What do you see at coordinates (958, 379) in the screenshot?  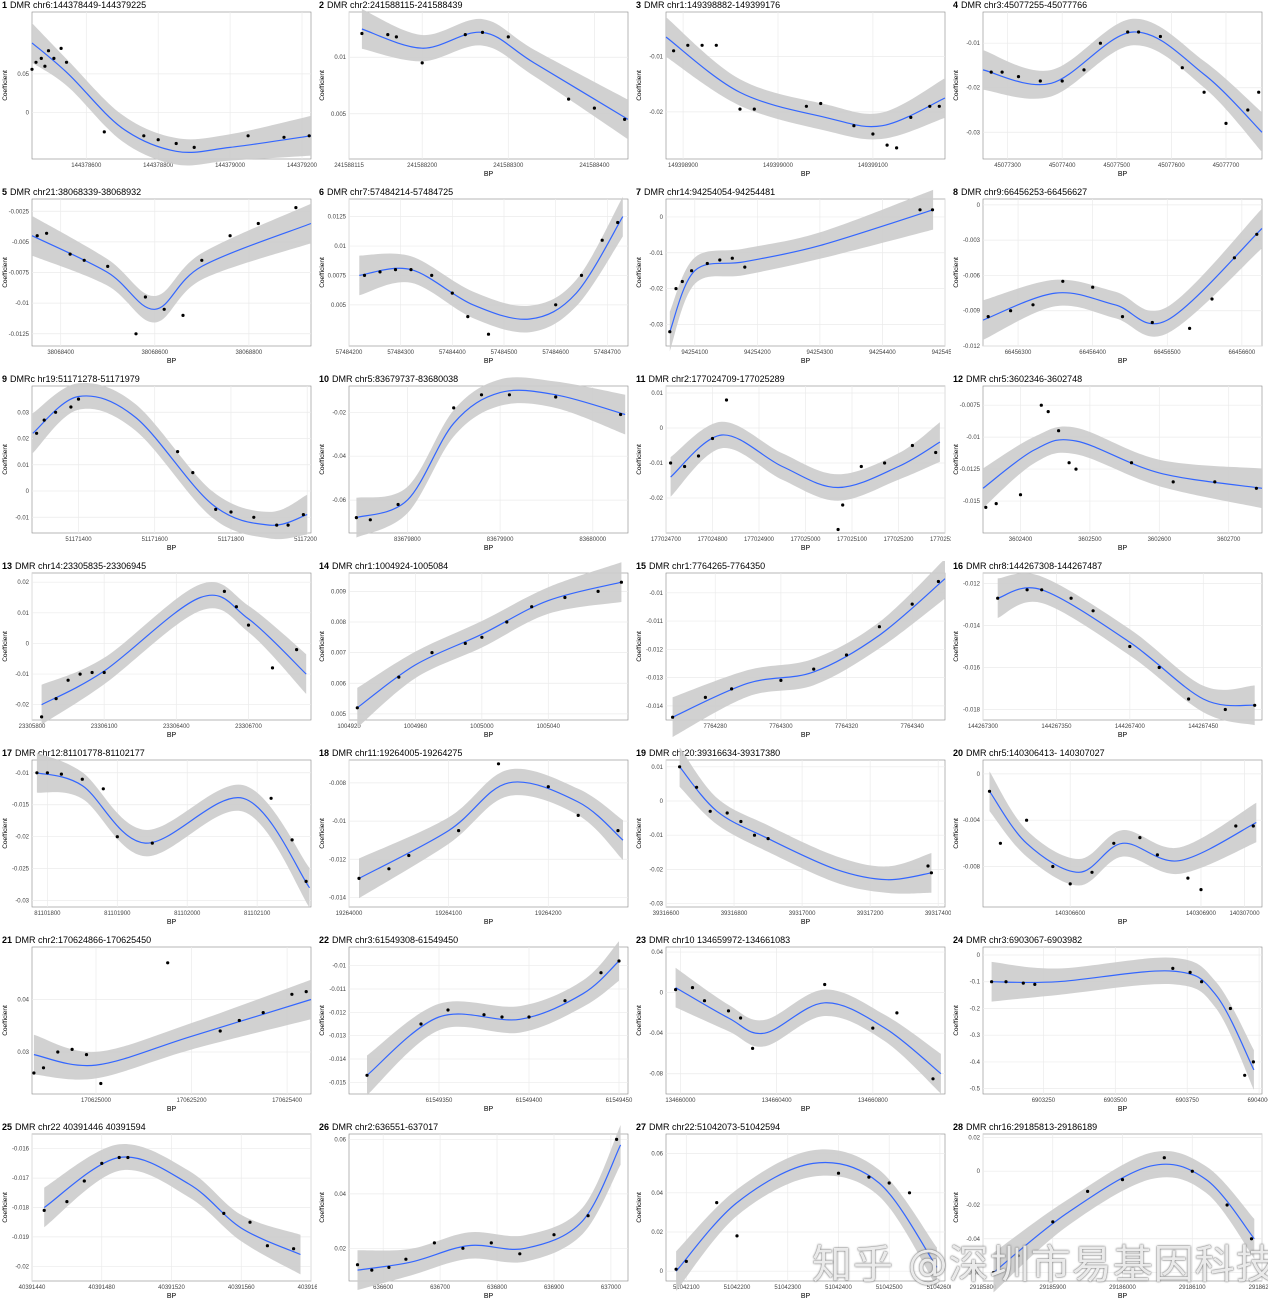 I see `chart-number: 12` at bounding box center [958, 379].